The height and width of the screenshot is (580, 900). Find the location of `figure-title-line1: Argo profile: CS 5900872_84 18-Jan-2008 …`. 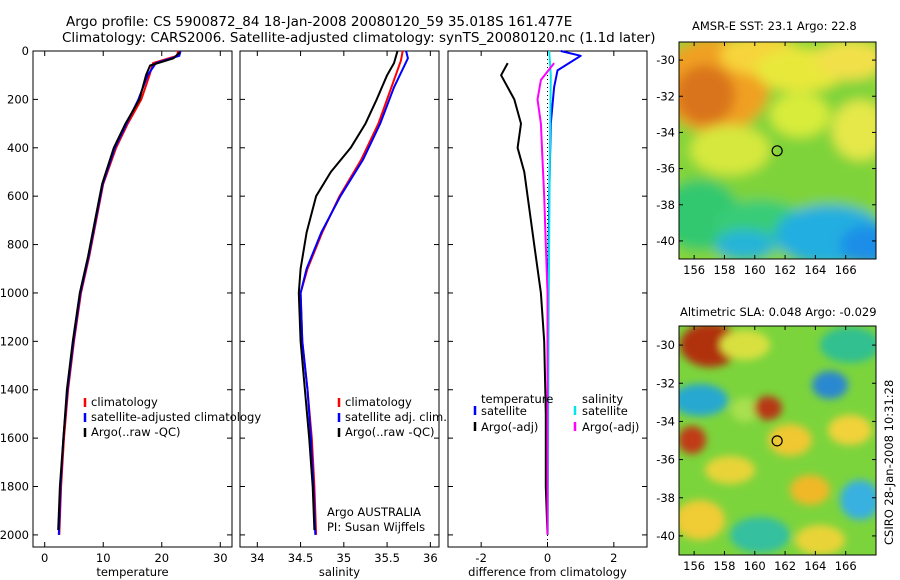

figure-title-line1: Argo profile: CS 5900872_84 18-Jan-2008 … is located at coordinates (319, 22).